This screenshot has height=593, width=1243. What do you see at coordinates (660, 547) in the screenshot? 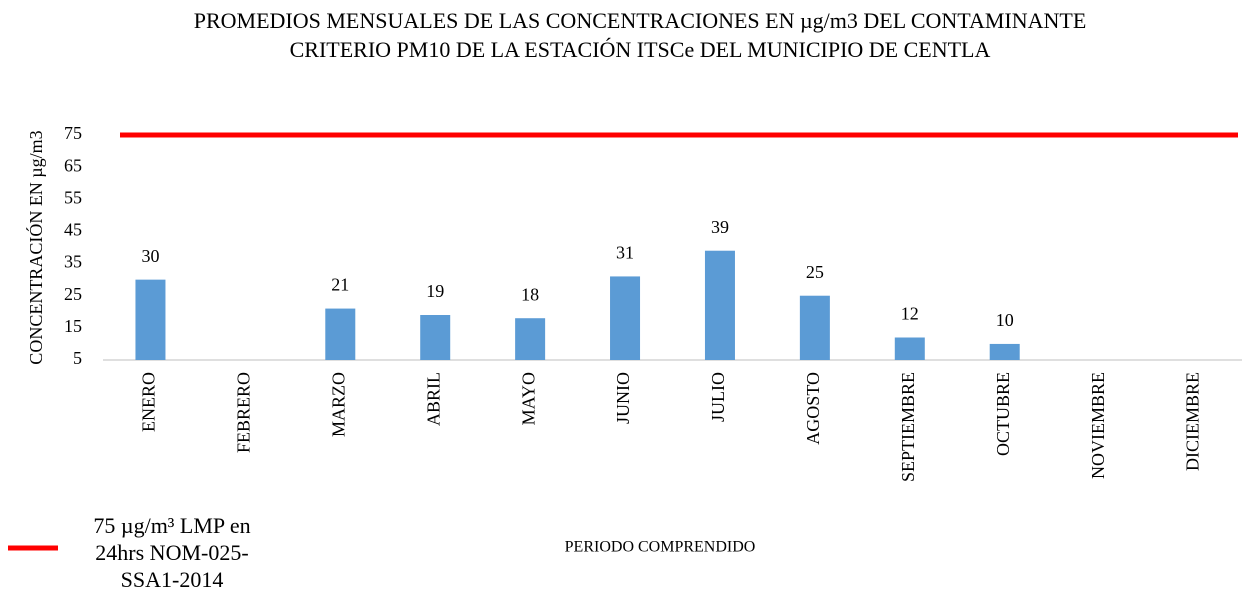
I see `x-axis-label: PERIODO COMPRENDIDO` at bounding box center [660, 547].